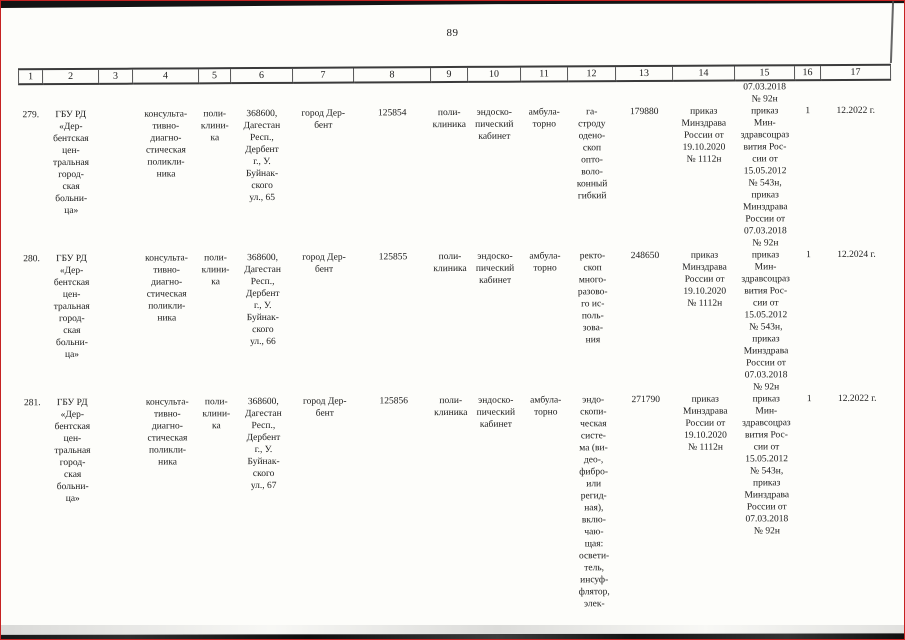 The height and width of the screenshot is (640, 905). What do you see at coordinates (855, 72) in the screenshot?
I see `column-header: 17` at bounding box center [855, 72].